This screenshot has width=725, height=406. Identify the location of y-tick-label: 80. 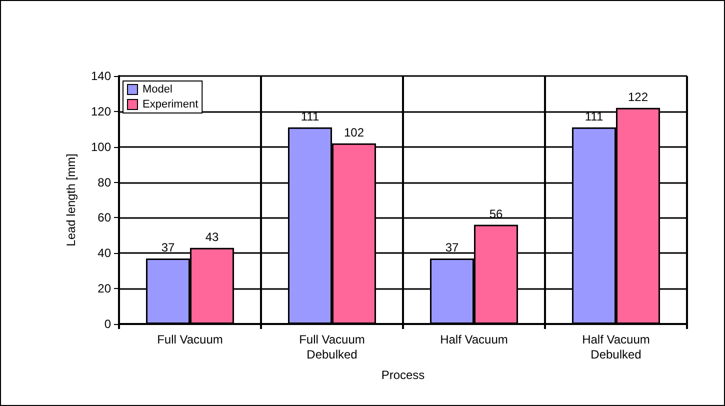
(105, 182).